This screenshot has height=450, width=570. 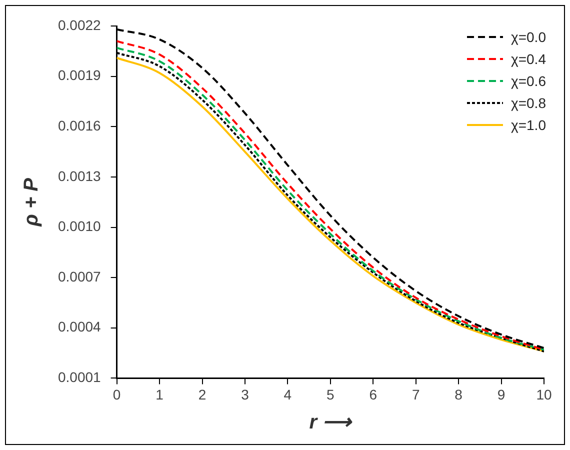 What do you see at coordinates (458, 394) in the screenshot?
I see `x-tick-label: 8` at bounding box center [458, 394].